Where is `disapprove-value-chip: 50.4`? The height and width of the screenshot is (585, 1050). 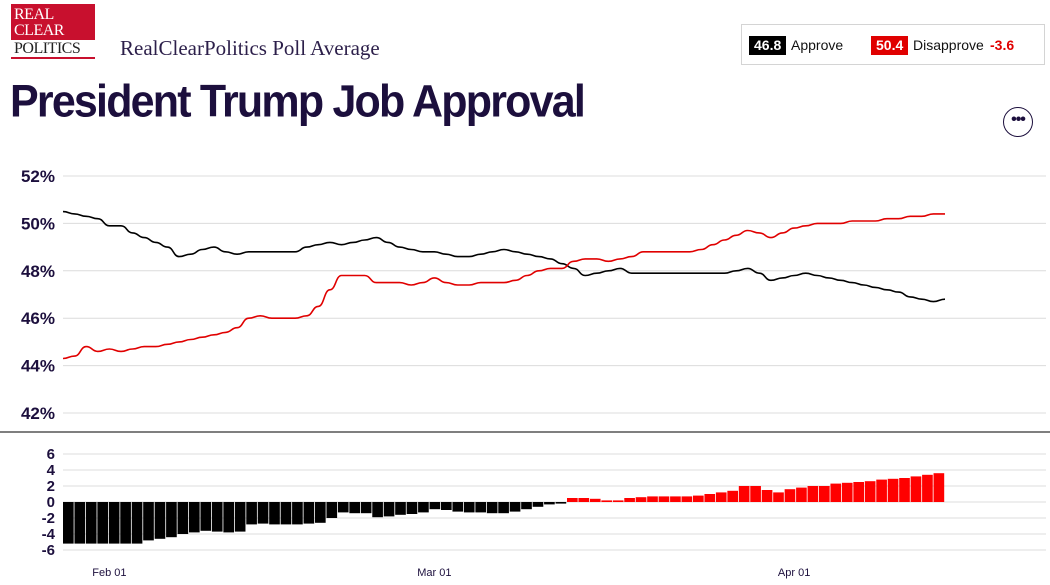
disapprove-value-chip: 50.4 is located at coordinates (890, 45).